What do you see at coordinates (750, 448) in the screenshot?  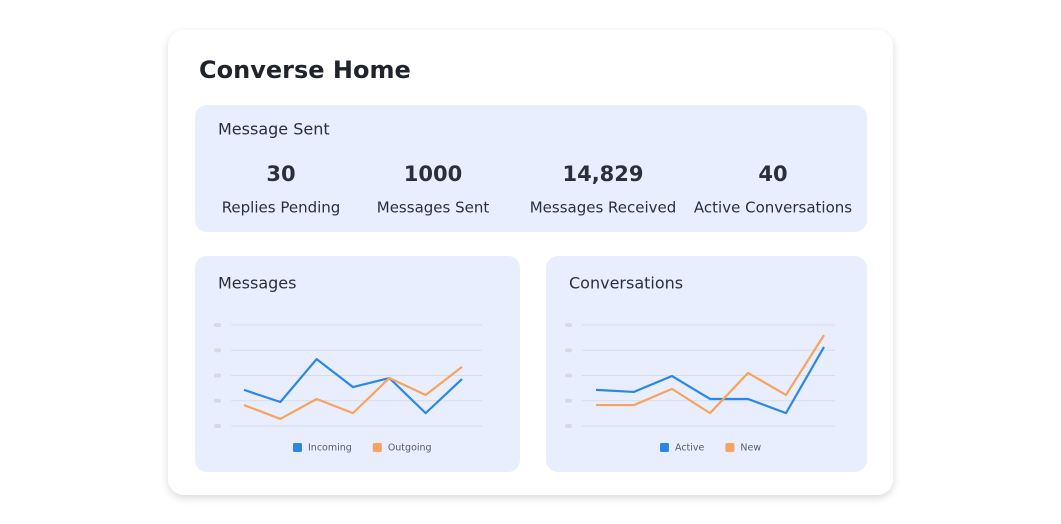 I see `legend-label: New` at bounding box center [750, 448].